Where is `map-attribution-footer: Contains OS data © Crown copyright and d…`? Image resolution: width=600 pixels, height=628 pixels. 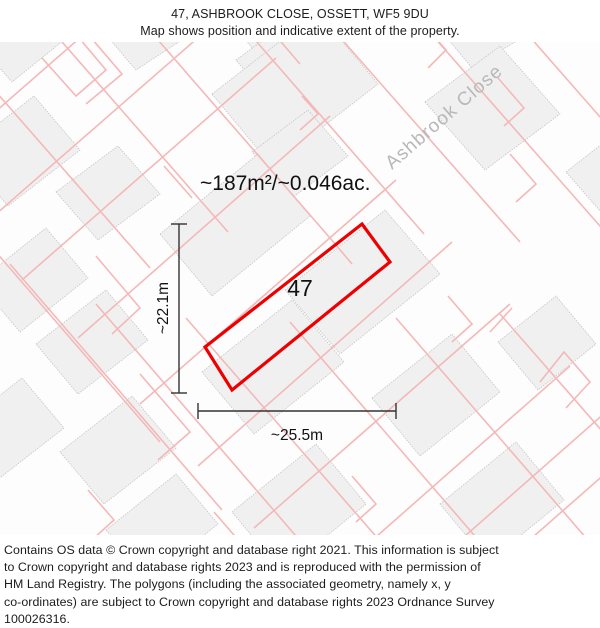 map-attribution-footer: Contains OS data © Crown copyright and d… is located at coordinates (300, 580).